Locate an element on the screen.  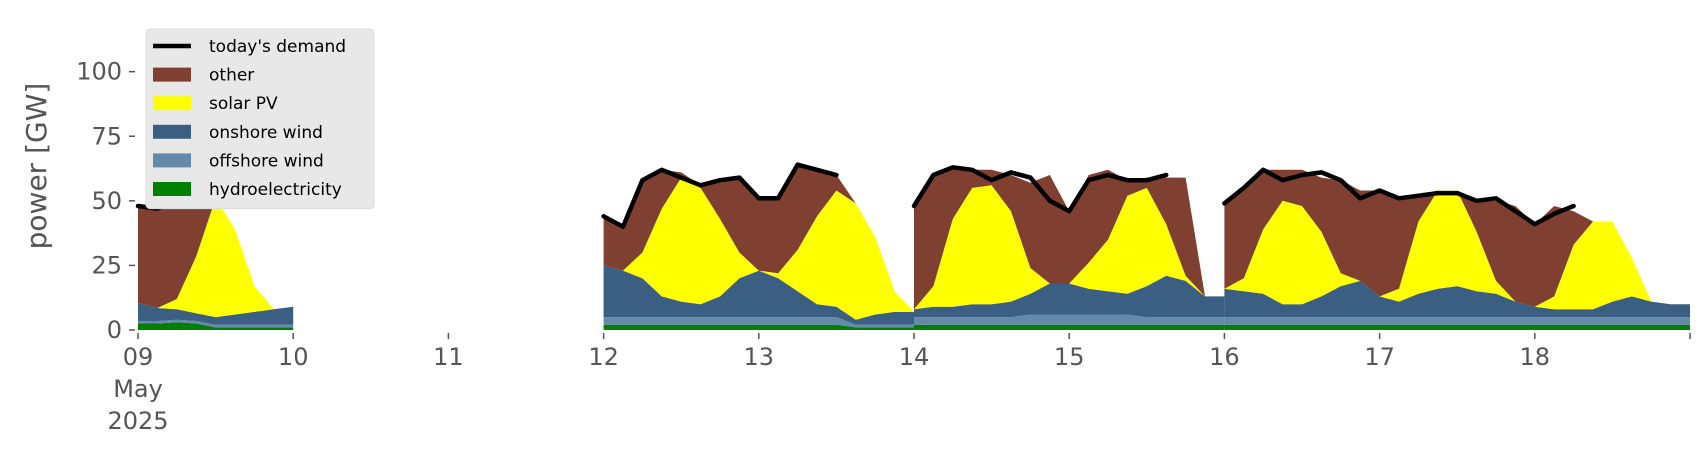
x-tick-label: 13 is located at coordinates (759, 357).